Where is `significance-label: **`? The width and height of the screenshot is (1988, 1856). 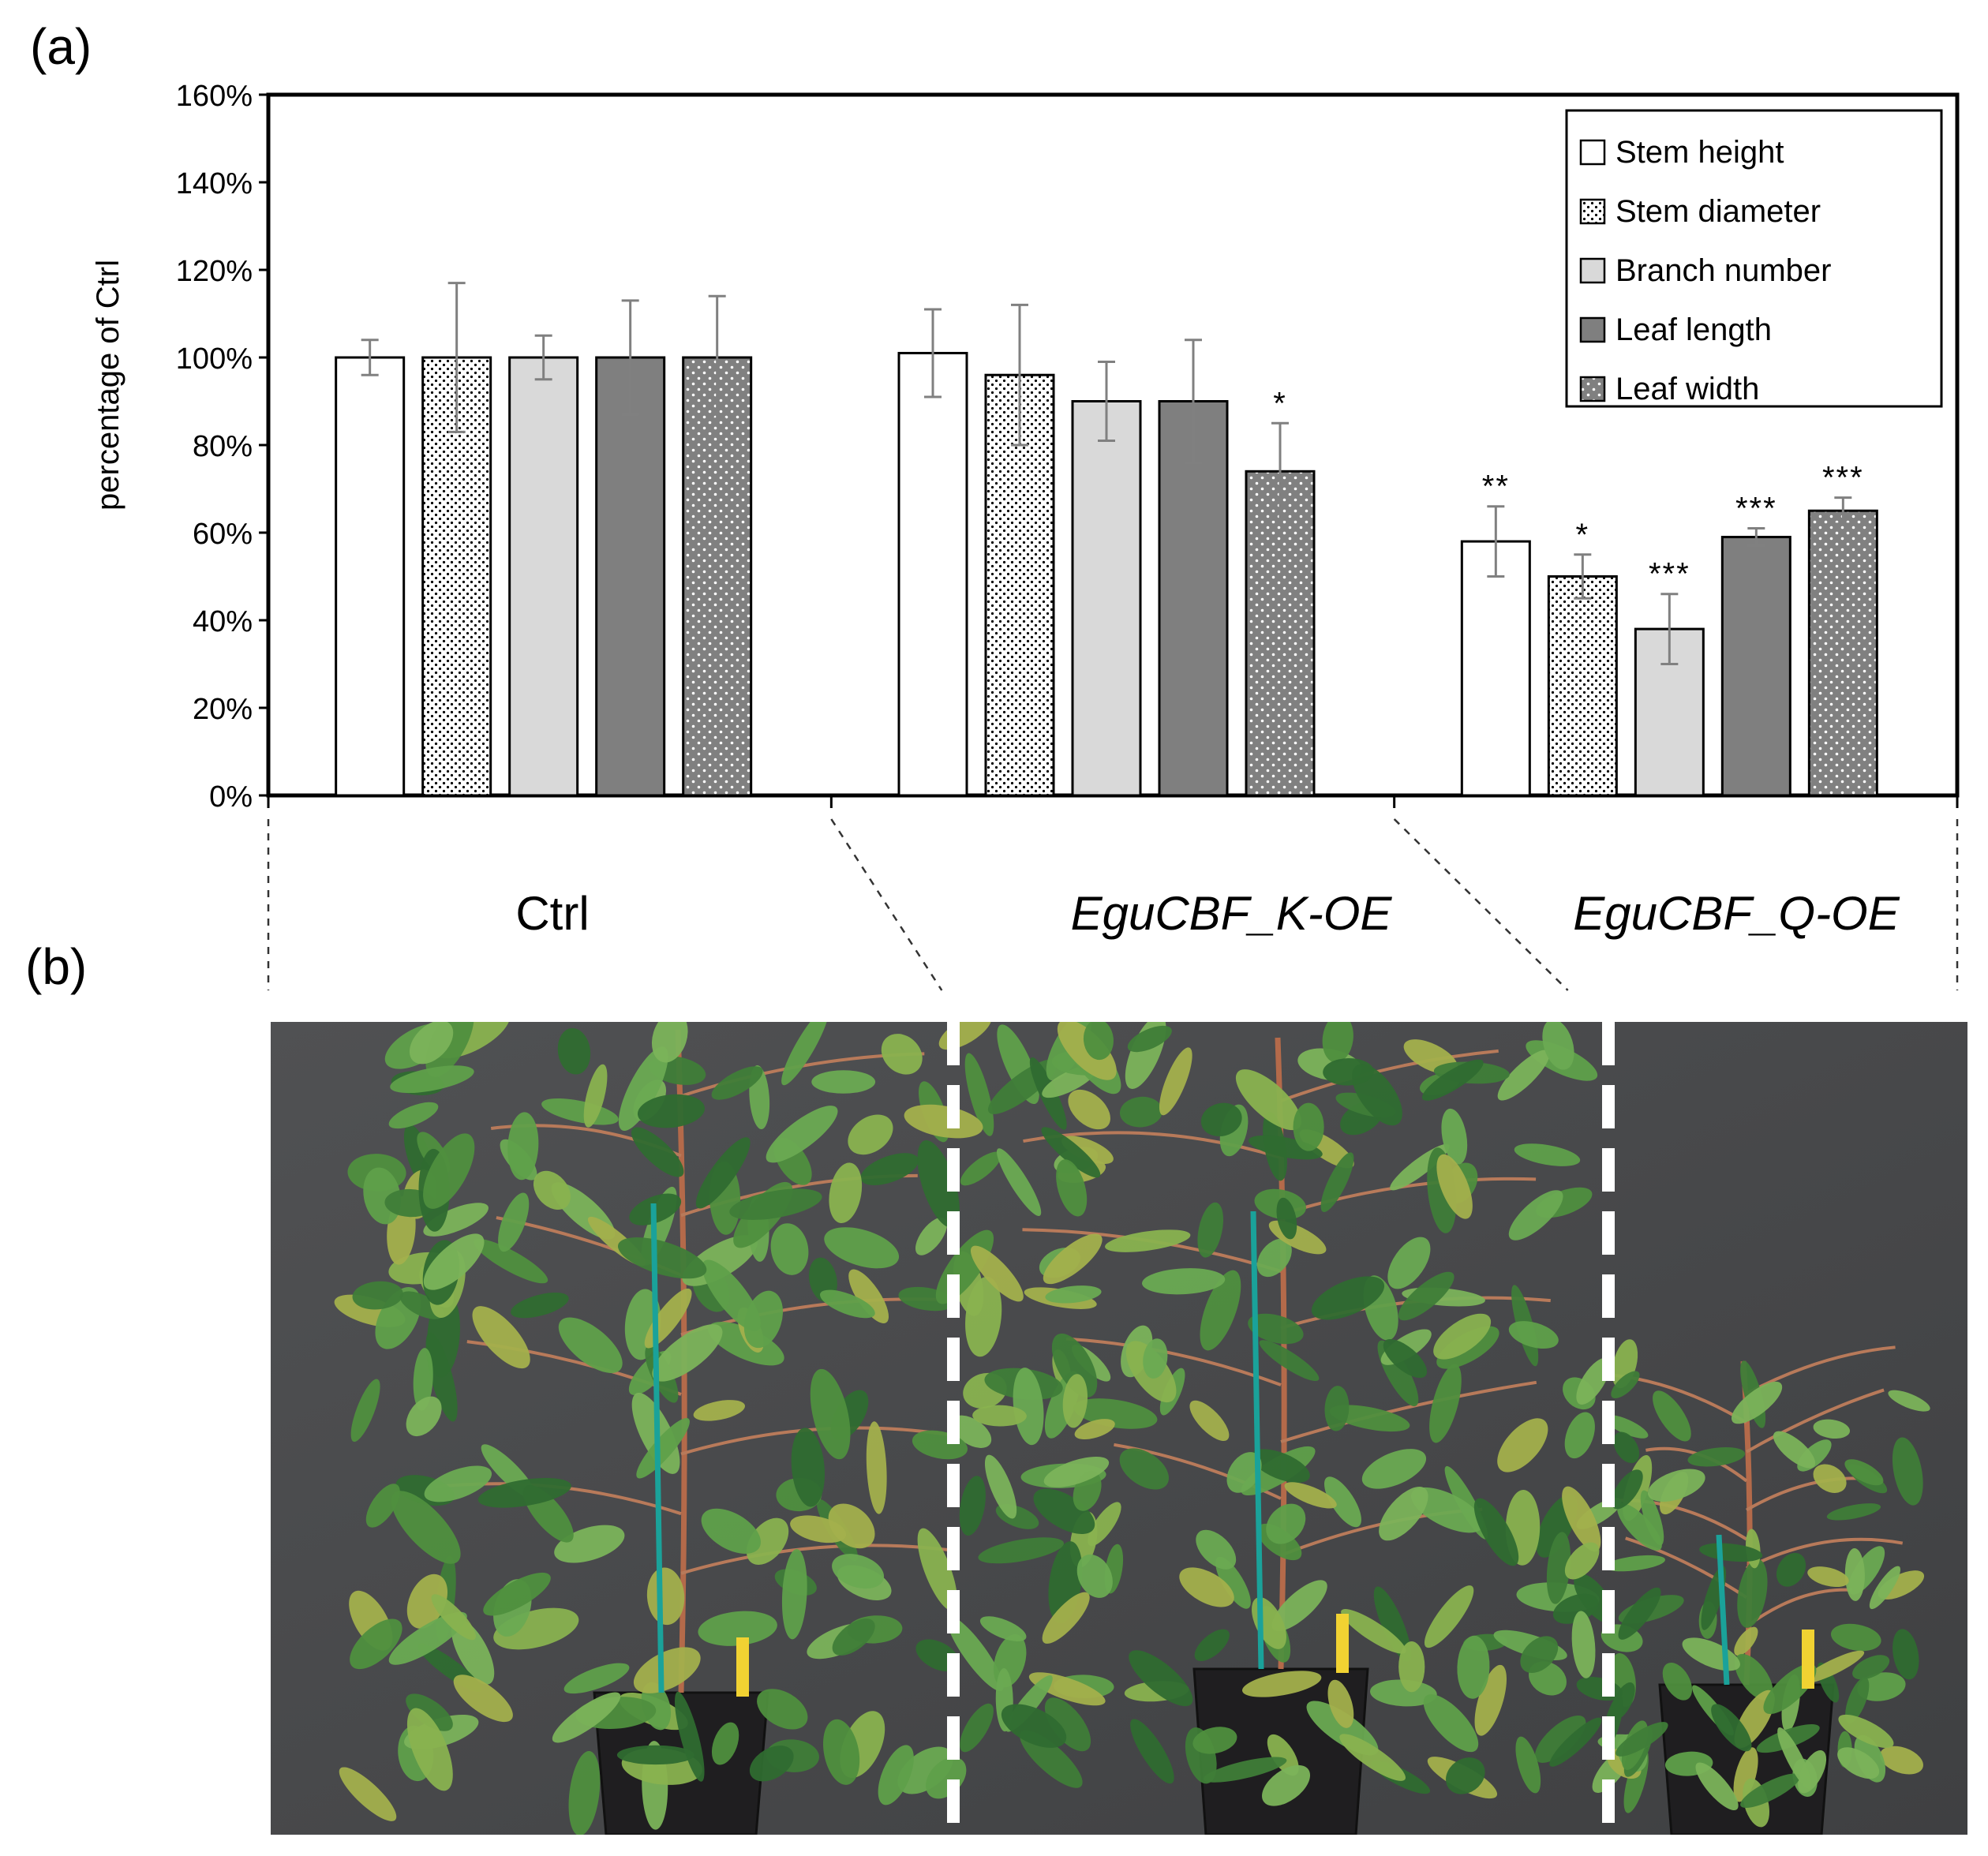 significance-label: ** is located at coordinates (1496, 487).